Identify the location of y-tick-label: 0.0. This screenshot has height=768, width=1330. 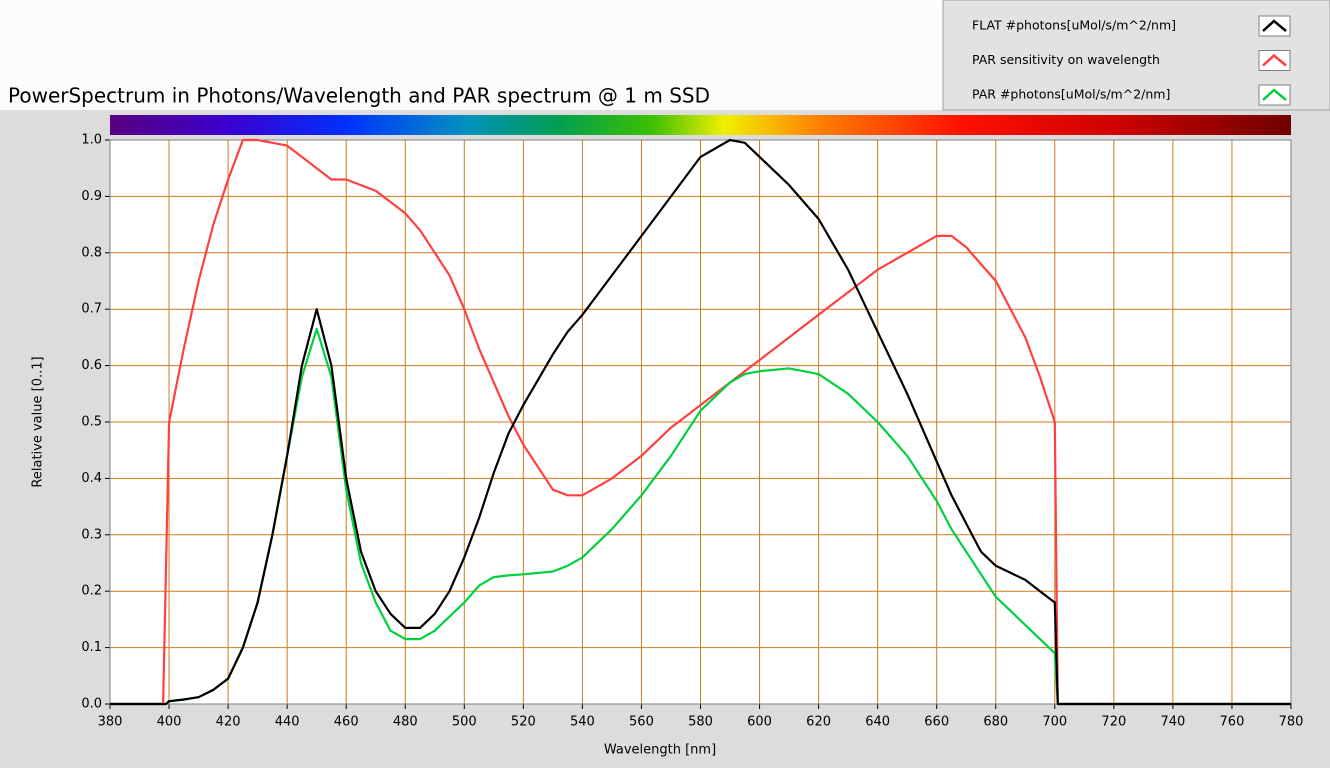
(91, 704).